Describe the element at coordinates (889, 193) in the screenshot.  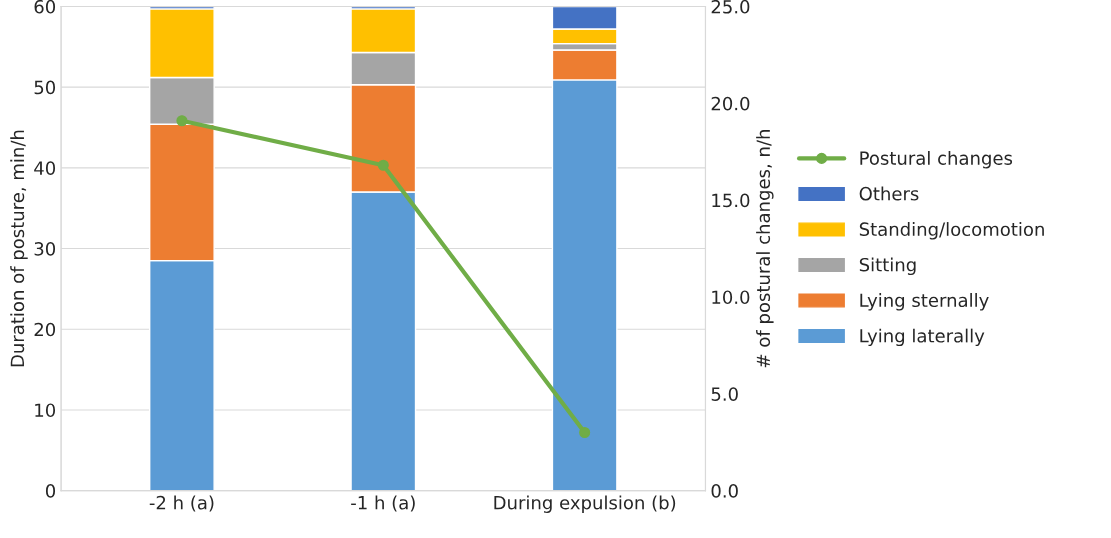
I see `legend-label: Others` at that location.